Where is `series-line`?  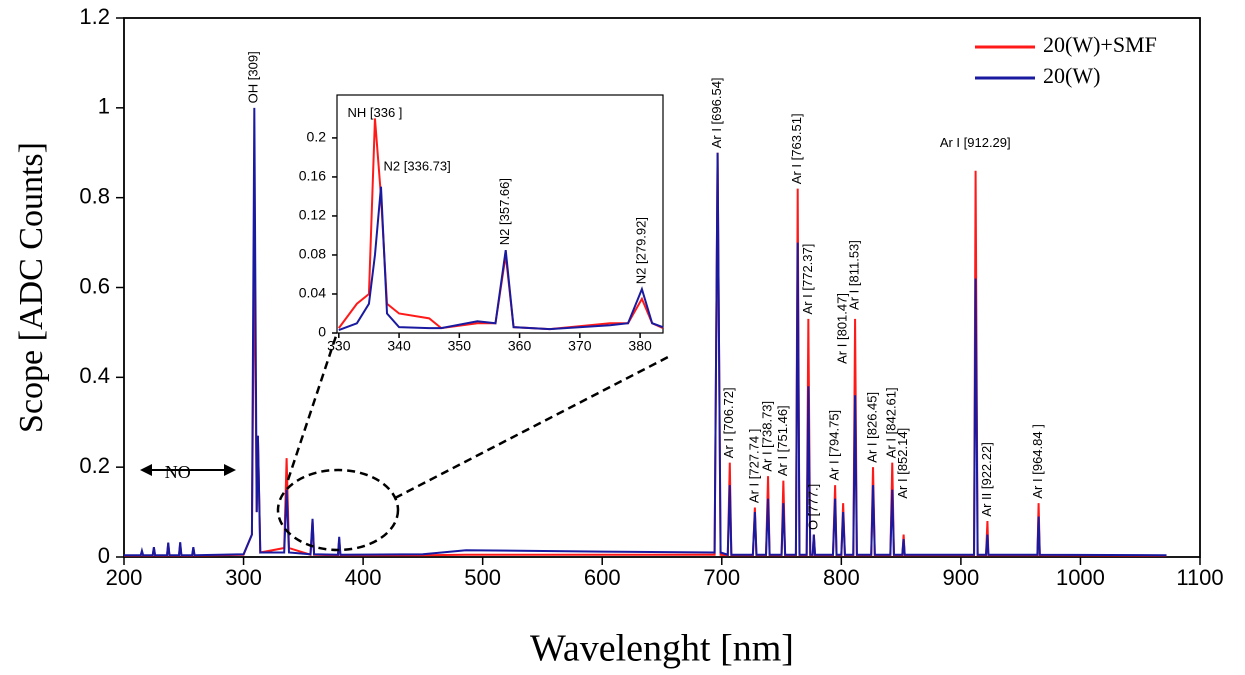 series-line is located at coordinates (501, 259).